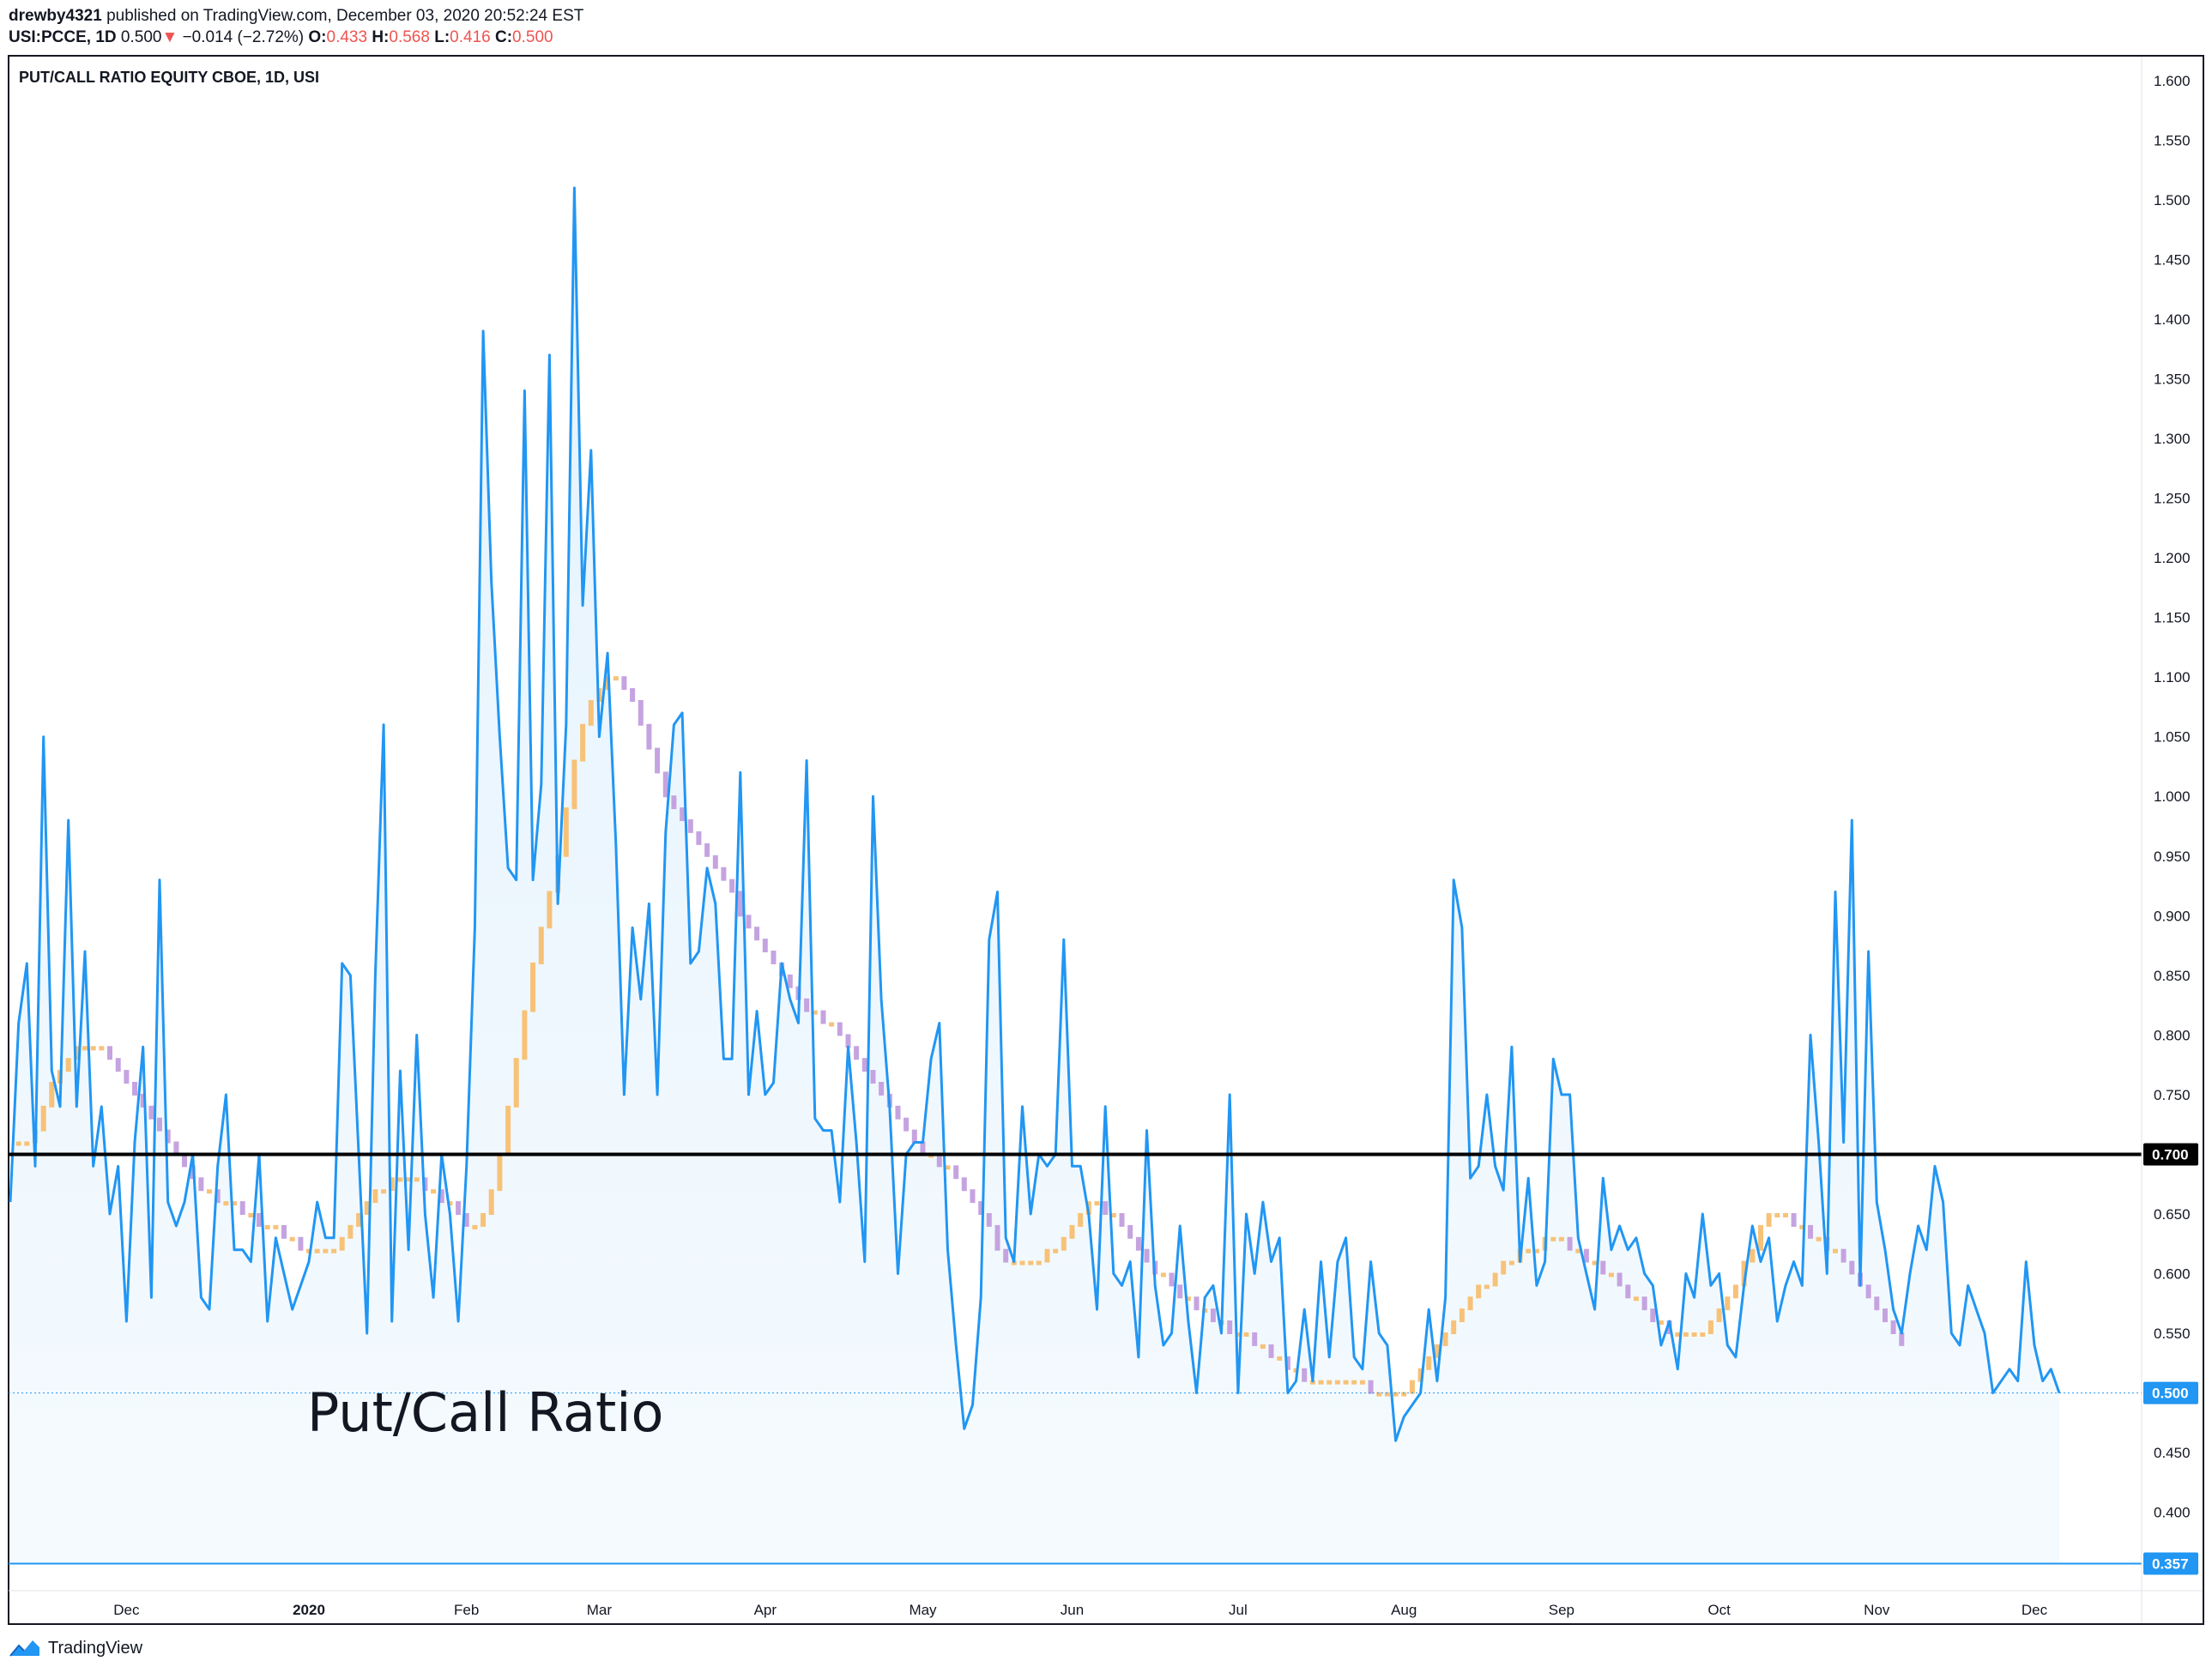 Image resolution: width=2212 pixels, height=1673 pixels. Describe the element at coordinates (317, 37) in the screenshot. I see `open-label: O:` at that location.